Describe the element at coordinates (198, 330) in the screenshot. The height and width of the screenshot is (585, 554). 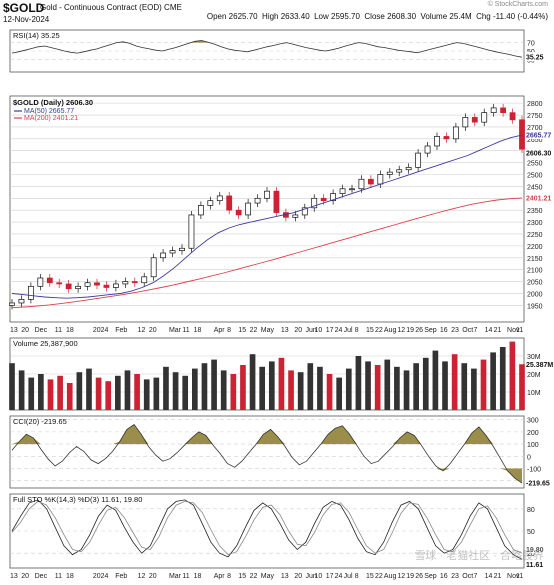
I see `price-x-tick-label: 18` at that location.